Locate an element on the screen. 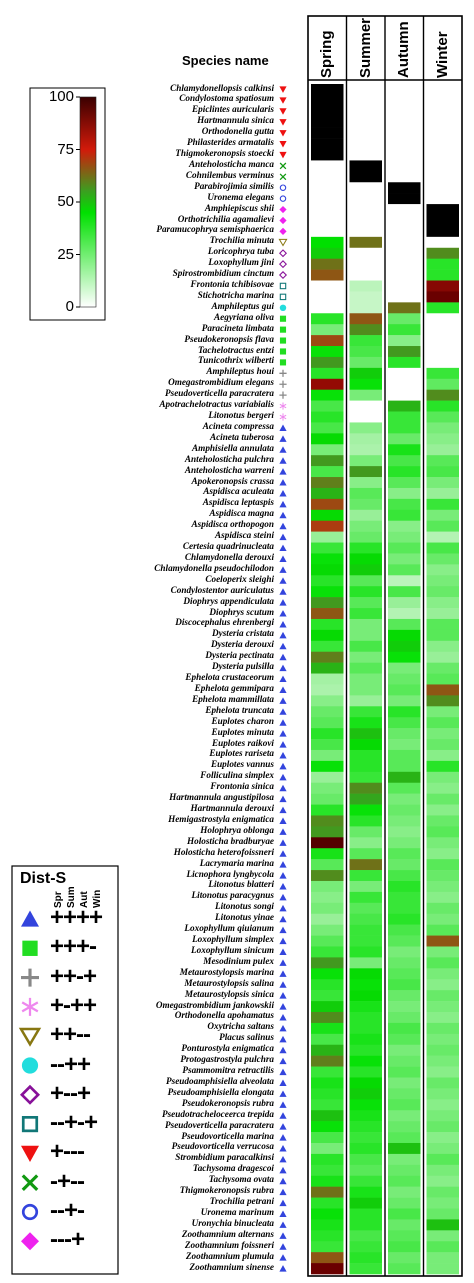 This screenshot has height=1283, width=474. diamond-icon is located at coordinates (283, 209).